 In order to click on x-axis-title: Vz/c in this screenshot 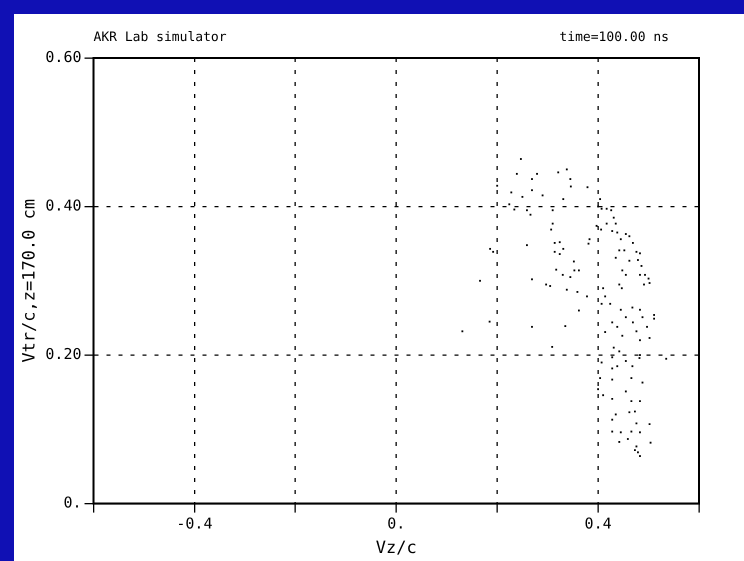, I will do `click(396, 548)`.